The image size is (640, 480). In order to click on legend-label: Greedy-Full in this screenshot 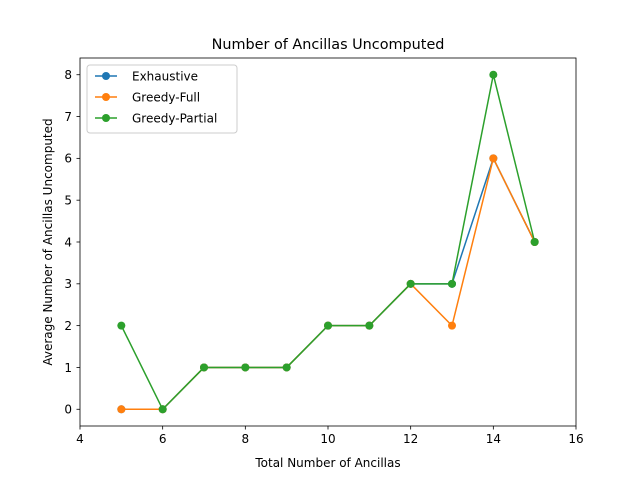, I will do `click(166, 97)`.